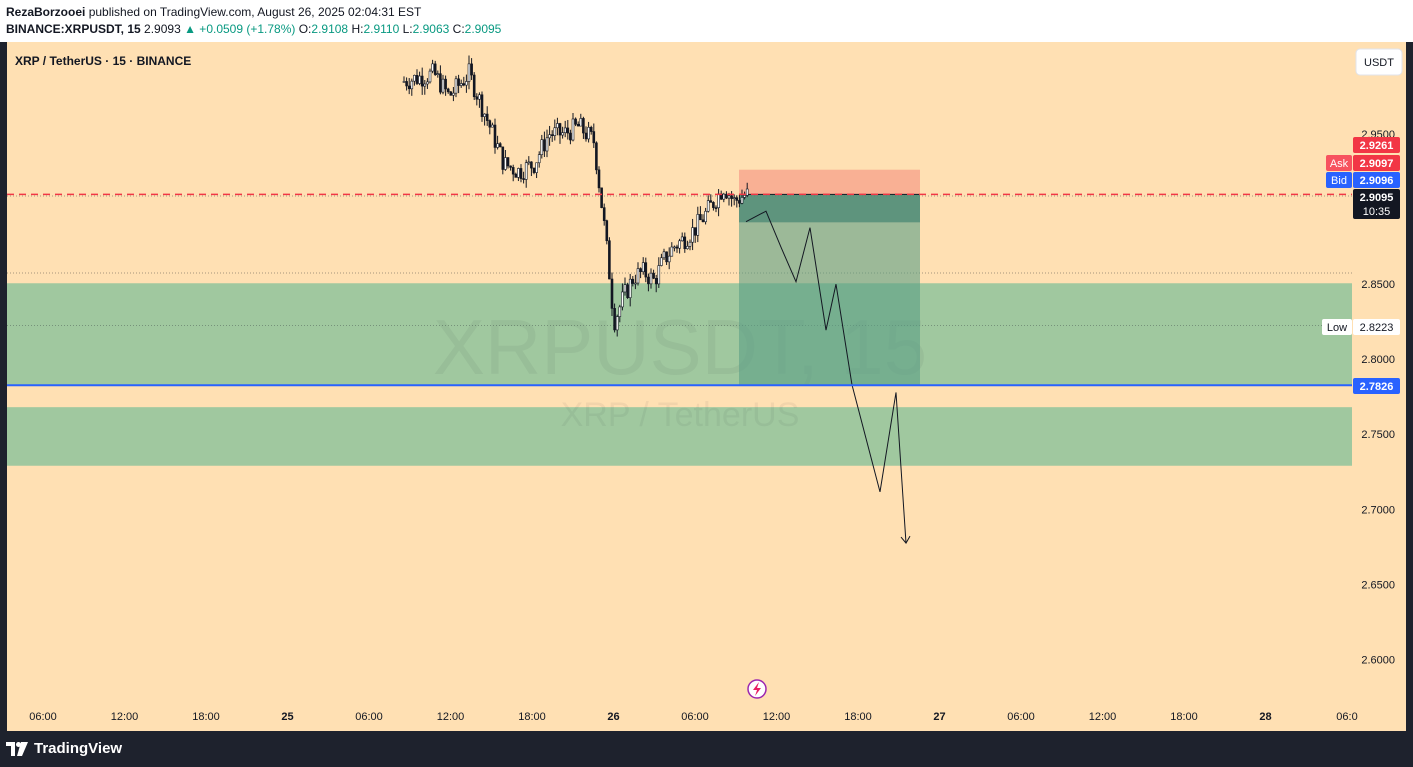  Describe the element at coordinates (78, 748) in the screenshot. I see `tradingview-brand: TradingView` at that location.